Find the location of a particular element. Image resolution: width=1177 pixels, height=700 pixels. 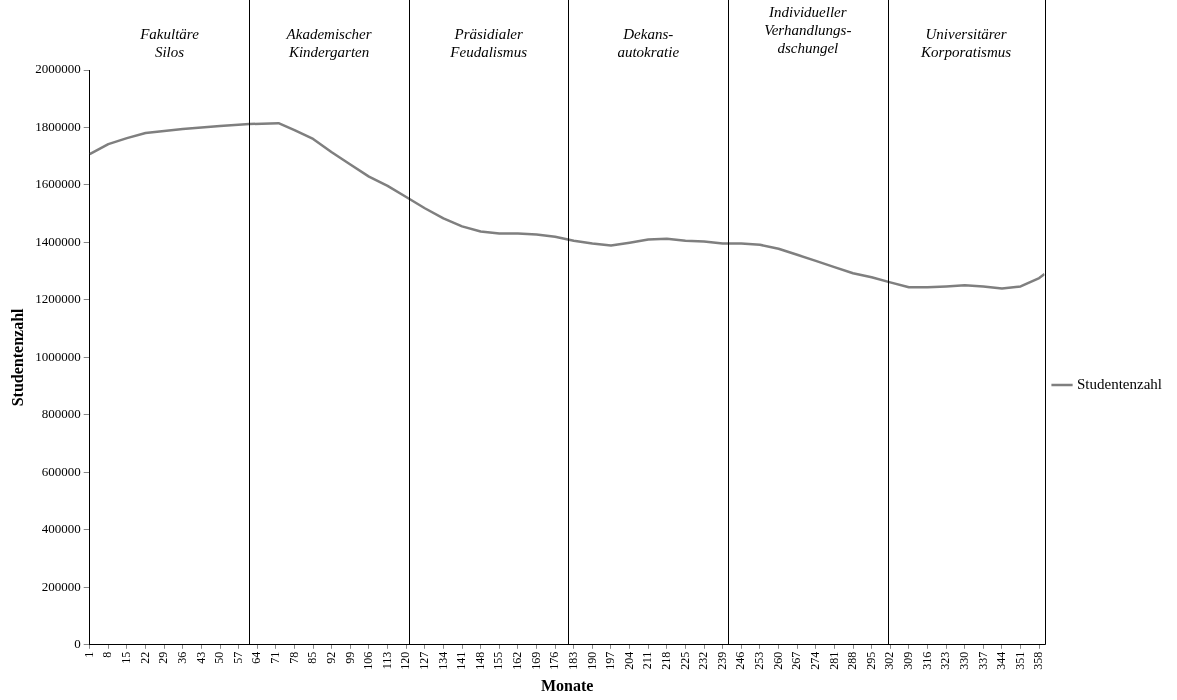

x-tick-label: 29 is located at coordinates (163, 657).